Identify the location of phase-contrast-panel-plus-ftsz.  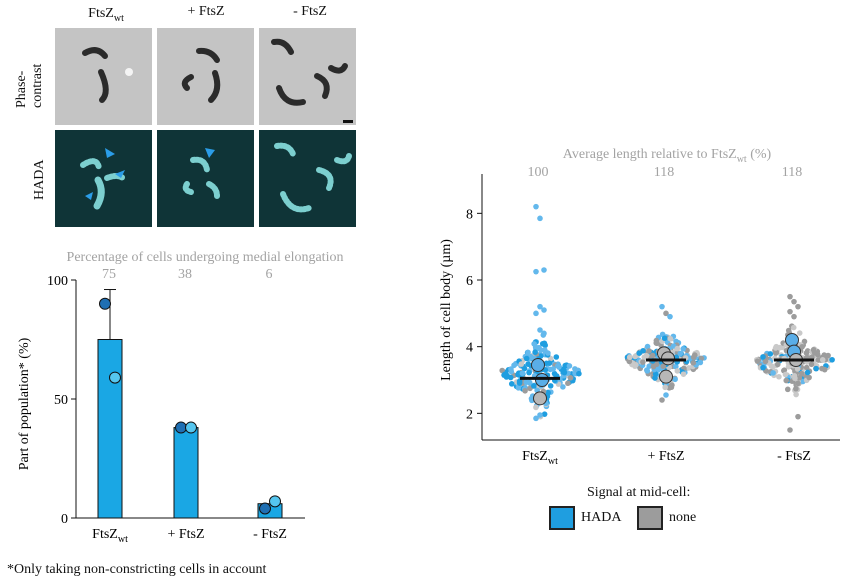
(205, 76).